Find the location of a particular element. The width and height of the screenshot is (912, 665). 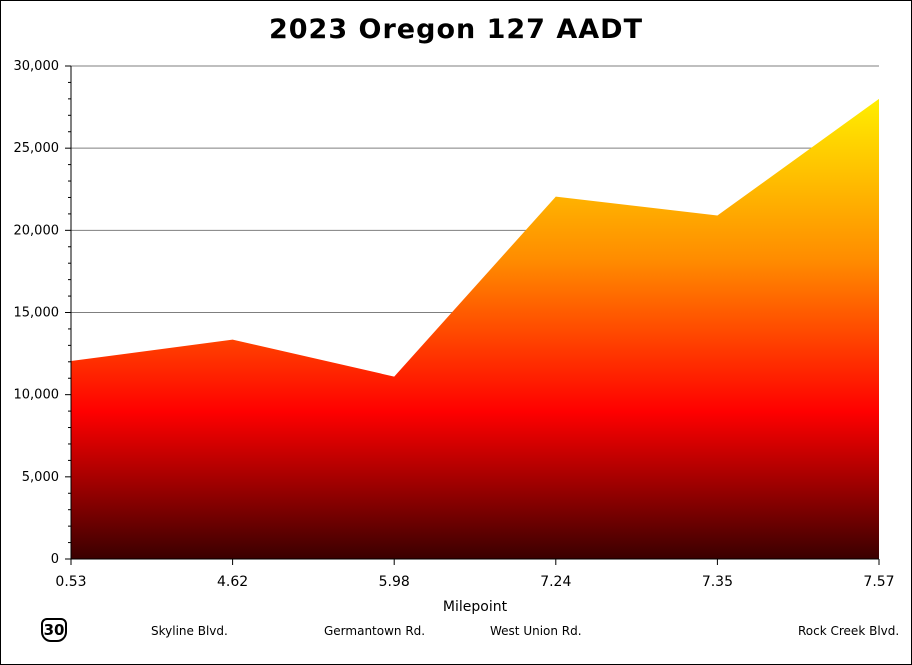

chart-title: 2023 Oregon 127 AADT is located at coordinates (455, 29).